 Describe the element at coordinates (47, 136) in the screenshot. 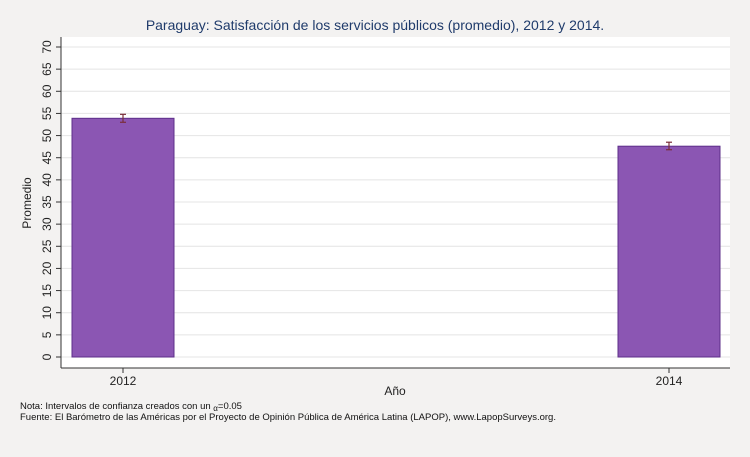

I see `y-tick-label: 50` at that location.